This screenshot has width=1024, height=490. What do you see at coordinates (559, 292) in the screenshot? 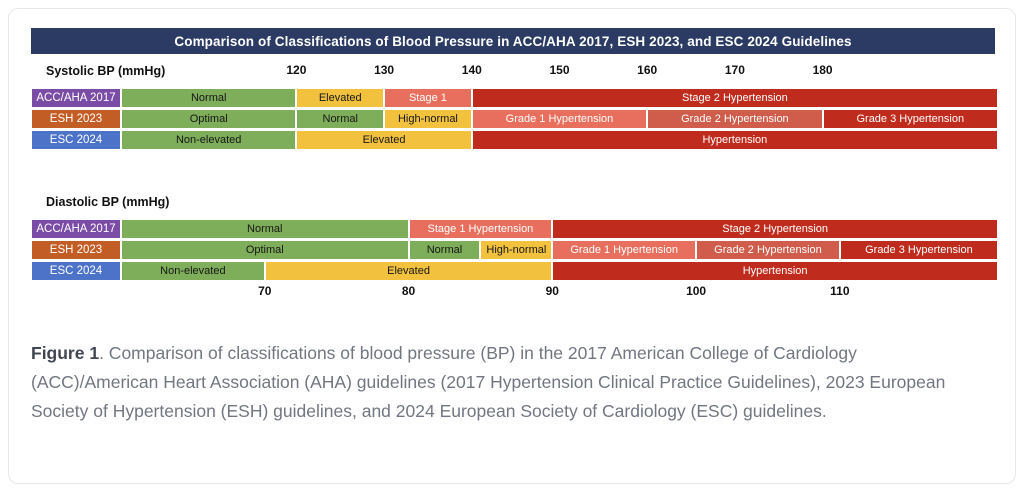
I see `diastolic-axis-ticks: 70 80 90 100 110` at bounding box center [559, 292].